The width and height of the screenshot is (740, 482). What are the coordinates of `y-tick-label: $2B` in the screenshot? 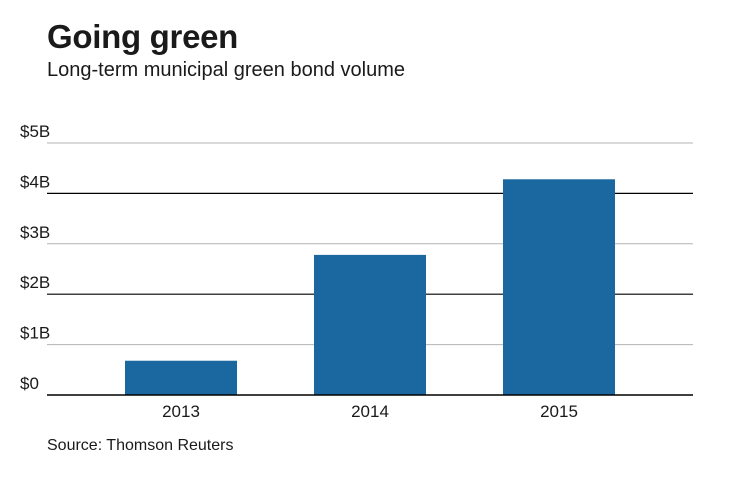 It's located at (35, 282).